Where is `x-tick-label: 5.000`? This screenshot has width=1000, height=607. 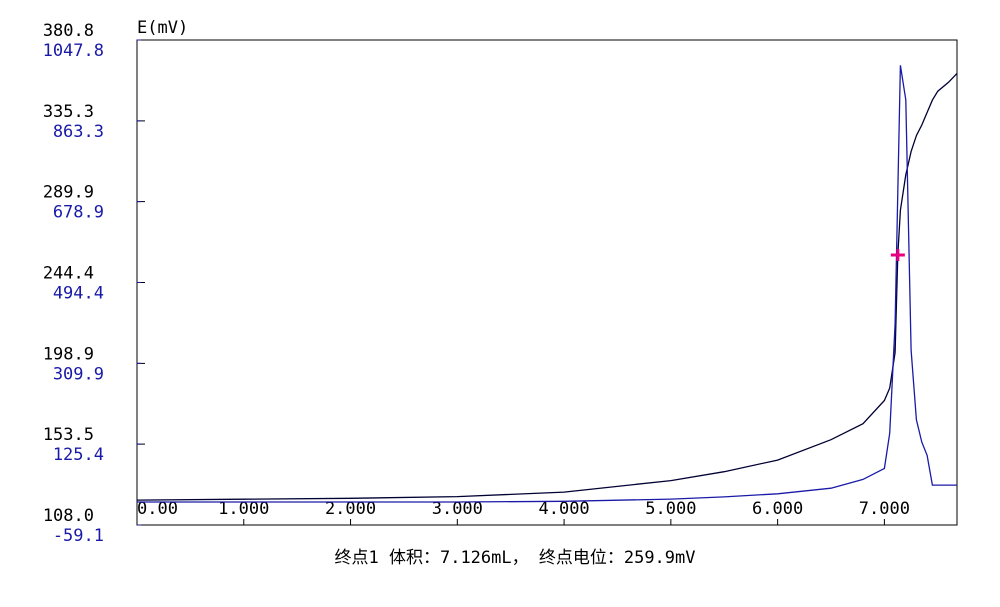
x-tick-label: 5.000 is located at coordinates (670, 509).